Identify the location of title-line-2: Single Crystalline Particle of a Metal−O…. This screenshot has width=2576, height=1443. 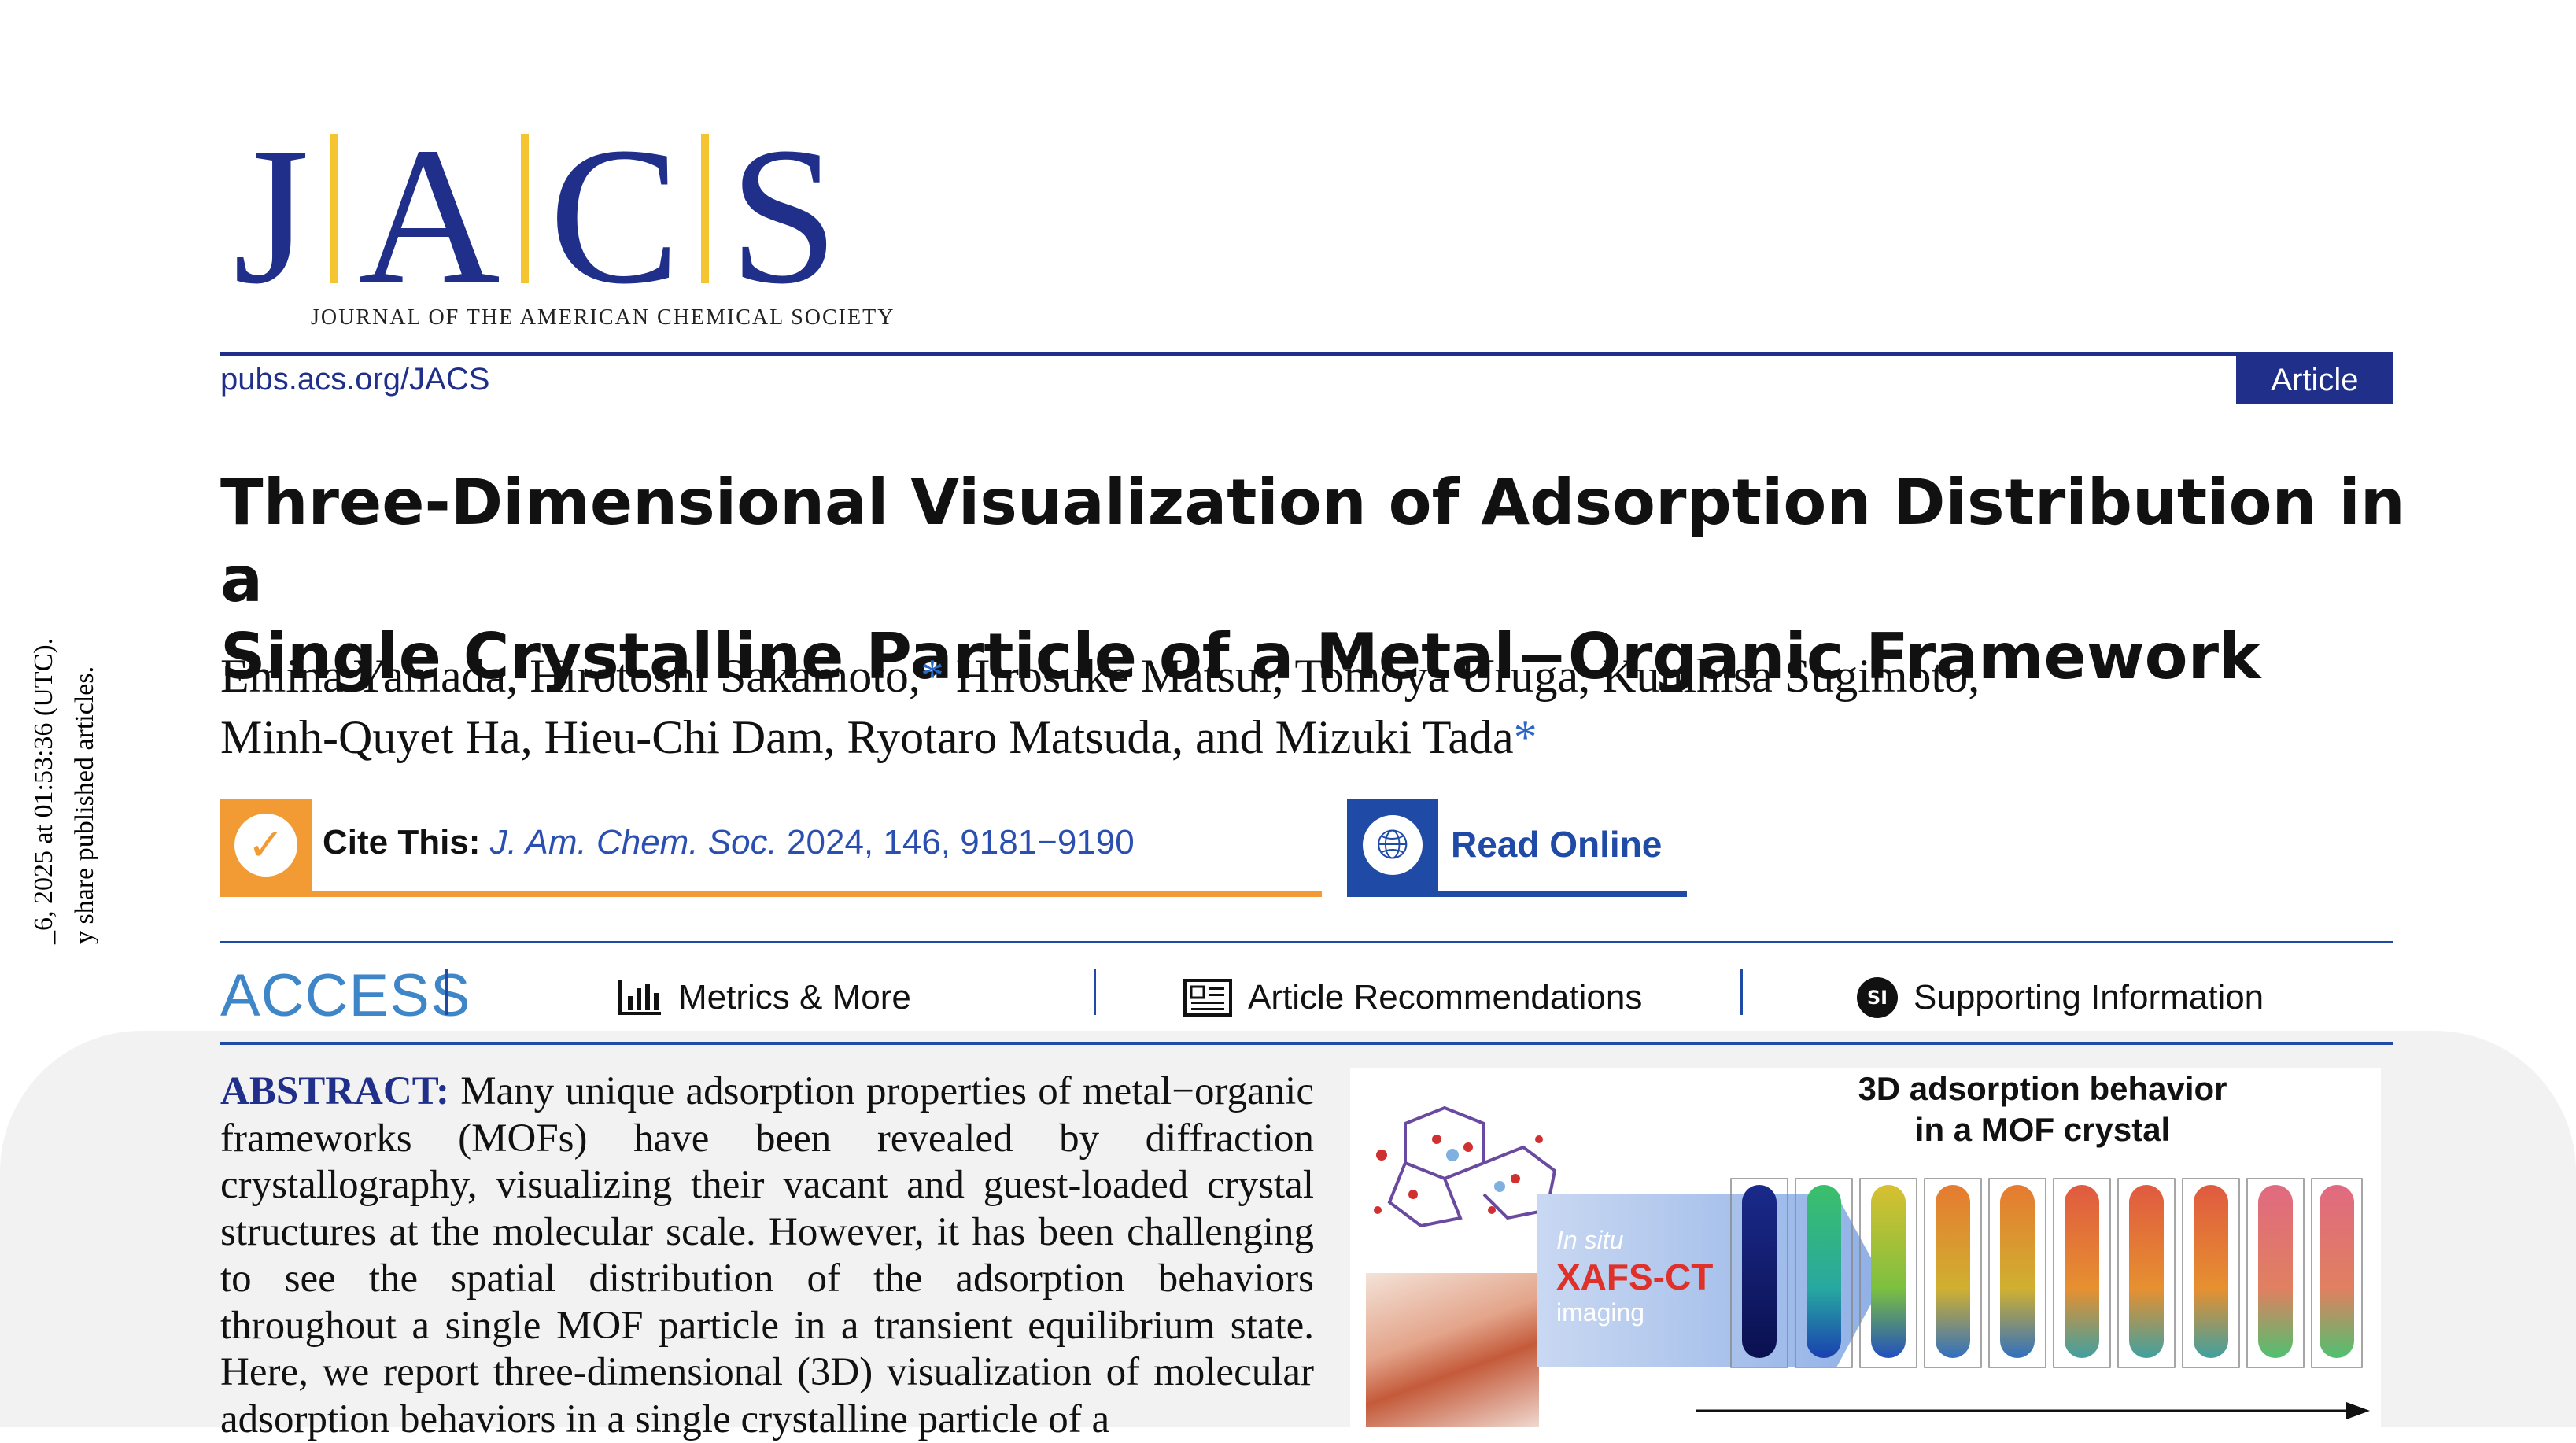
(1240, 656).